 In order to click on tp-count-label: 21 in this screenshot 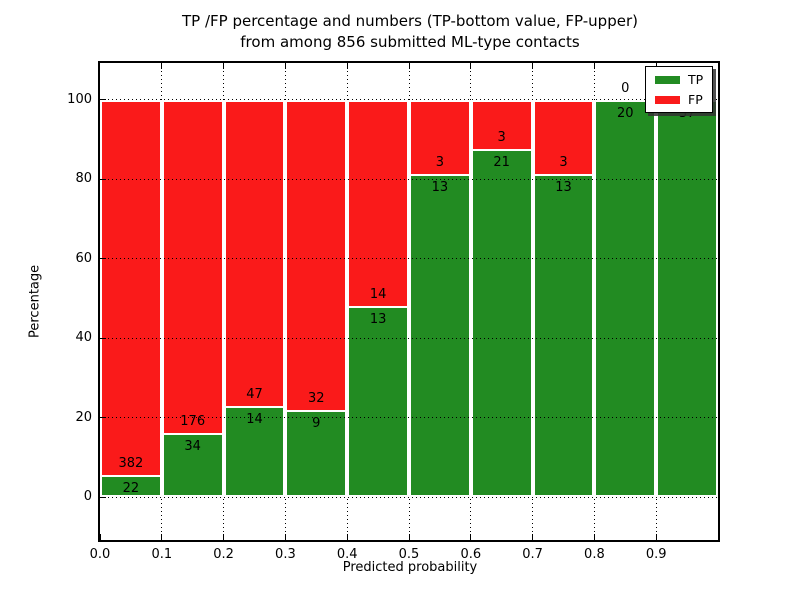, I will do `click(501, 163)`.